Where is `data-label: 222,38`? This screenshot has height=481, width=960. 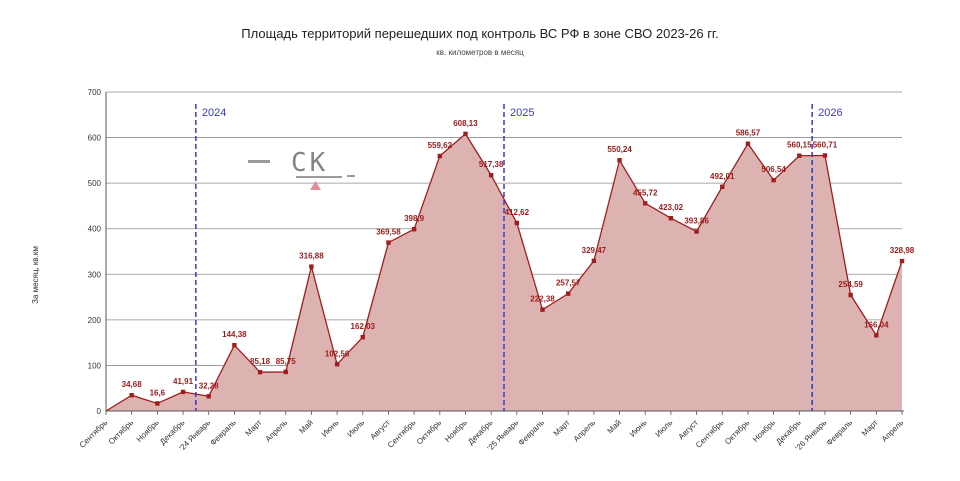 data-label: 222,38 is located at coordinates (542, 299).